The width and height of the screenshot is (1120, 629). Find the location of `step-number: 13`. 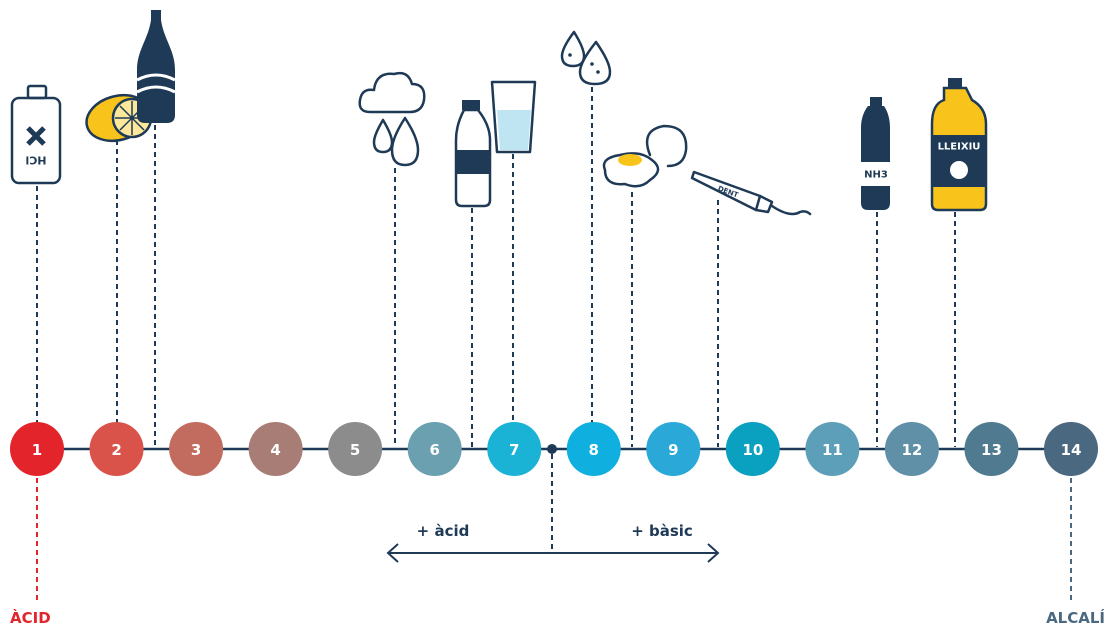

step-number: 13 is located at coordinates (991, 450).